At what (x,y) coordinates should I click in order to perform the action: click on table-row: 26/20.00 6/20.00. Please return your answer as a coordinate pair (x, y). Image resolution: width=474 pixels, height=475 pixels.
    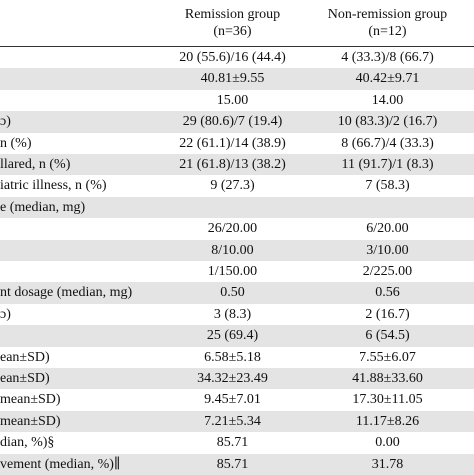
    Looking at the image, I should click on (237, 228).